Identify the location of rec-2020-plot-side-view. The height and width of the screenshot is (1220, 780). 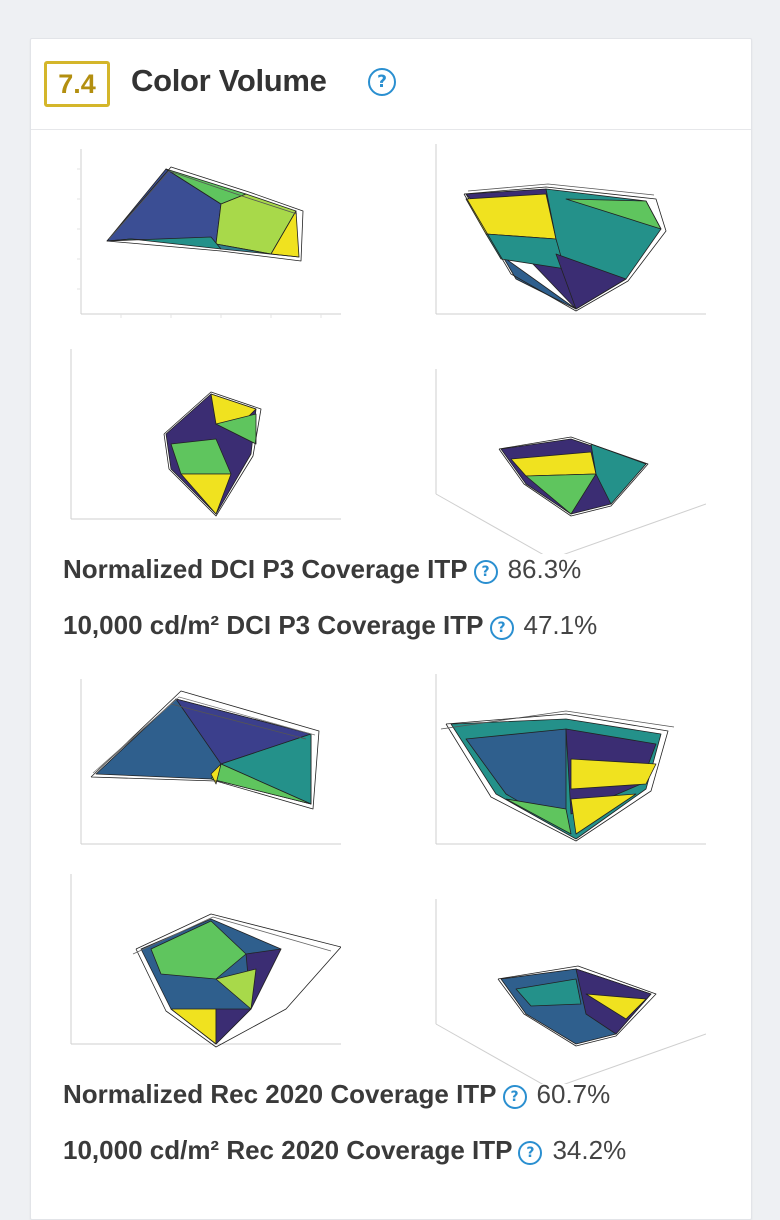
(205, 961).